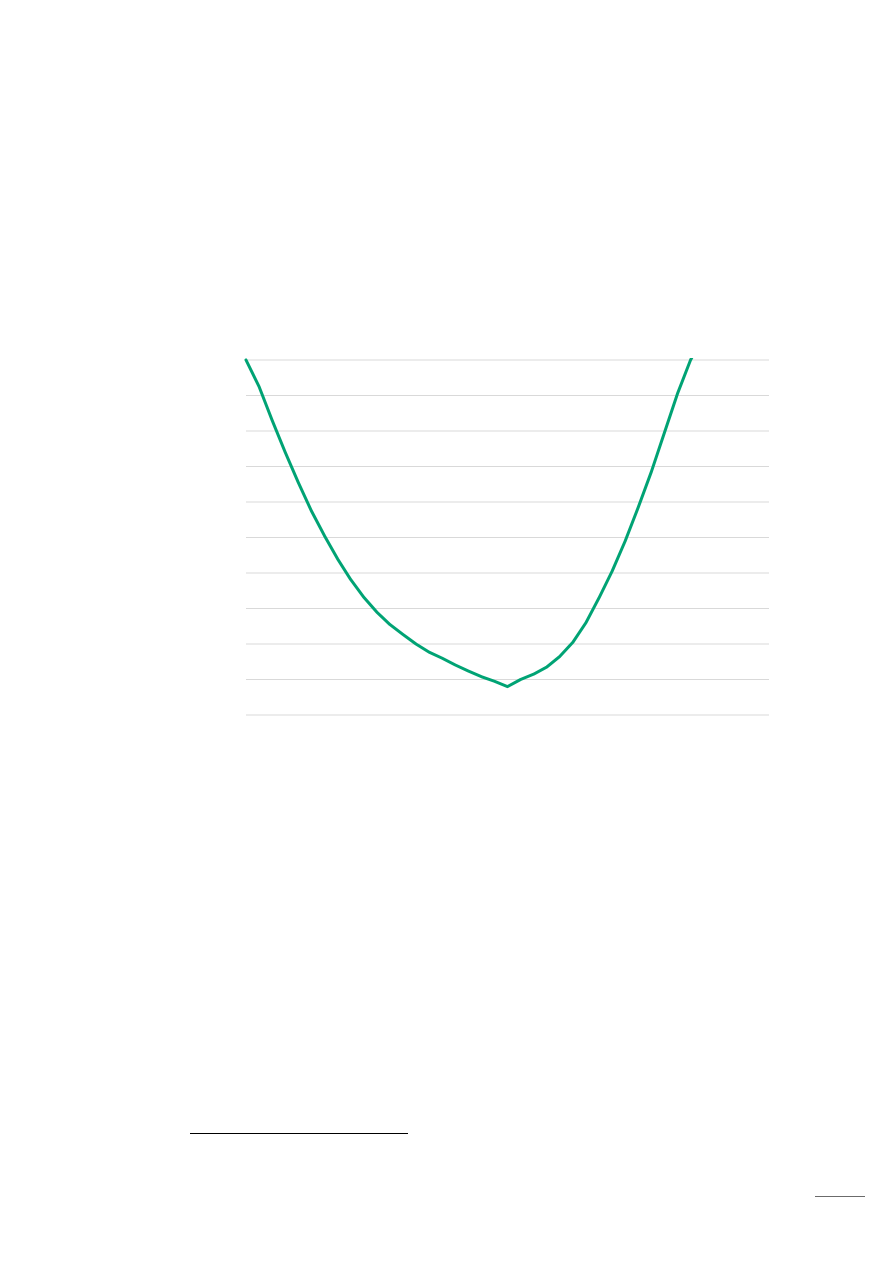 This screenshot has width=893, height=1263. What do you see at coordinates (840, 1196) in the screenshot?
I see `page-number-separator` at bounding box center [840, 1196].